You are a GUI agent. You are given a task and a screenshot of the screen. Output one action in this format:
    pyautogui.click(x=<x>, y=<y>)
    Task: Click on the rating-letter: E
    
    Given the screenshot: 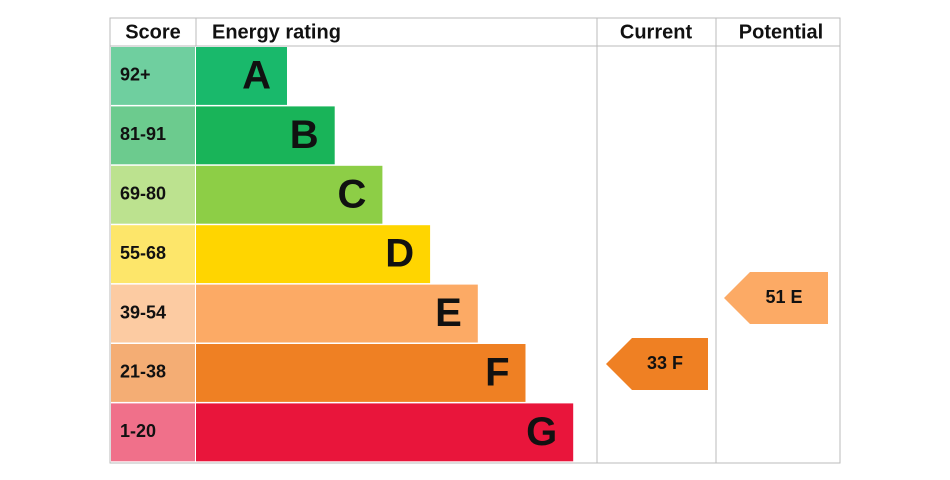 What is the action you would take?
    pyautogui.click(x=448, y=313)
    